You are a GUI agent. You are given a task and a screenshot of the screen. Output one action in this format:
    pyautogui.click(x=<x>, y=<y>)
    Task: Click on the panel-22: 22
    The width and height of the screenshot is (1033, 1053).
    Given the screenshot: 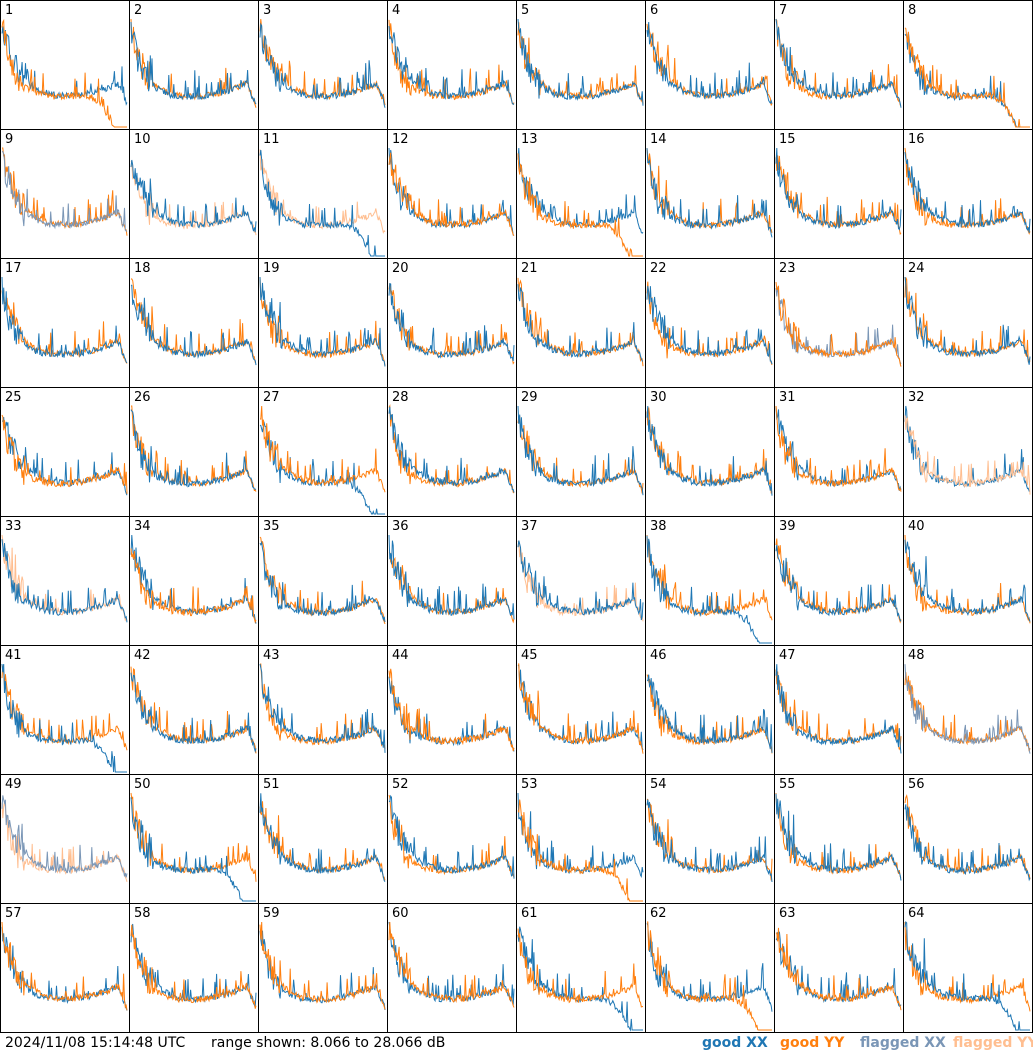 What is the action you would take?
    pyautogui.click(x=710, y=323)
    